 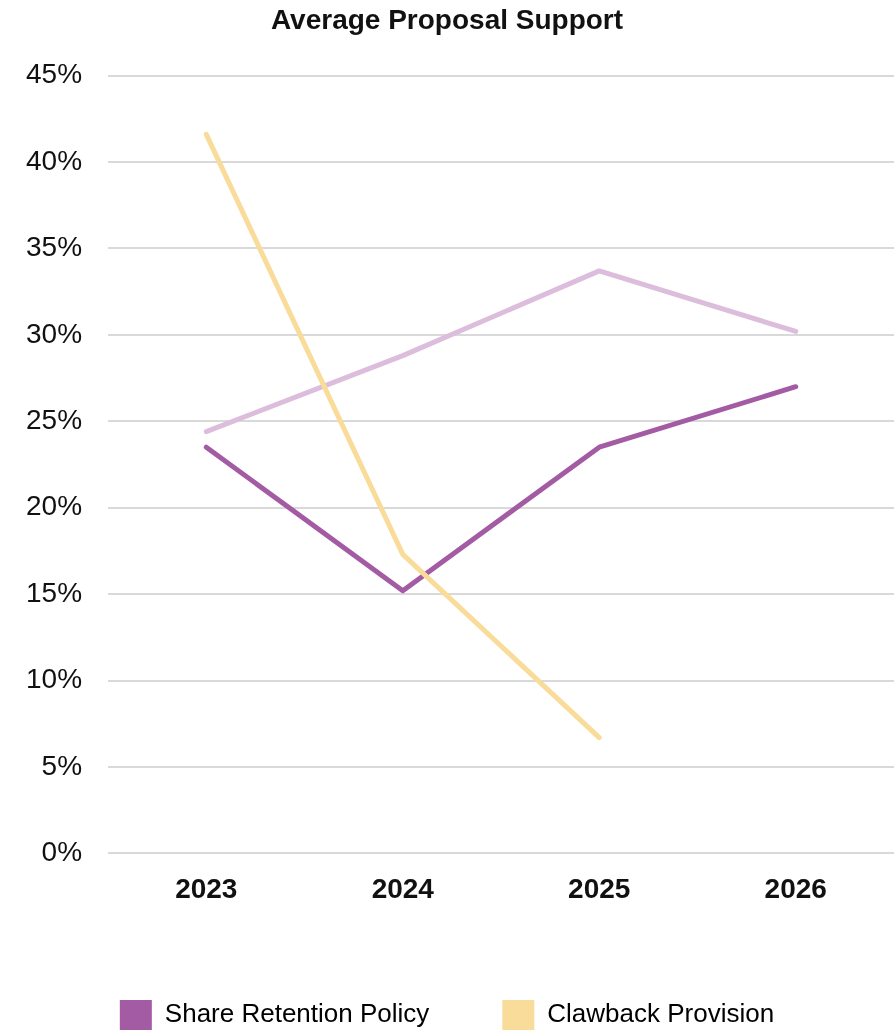 I want to click on x-tick-label: 2024, so click(x=403, y=888).